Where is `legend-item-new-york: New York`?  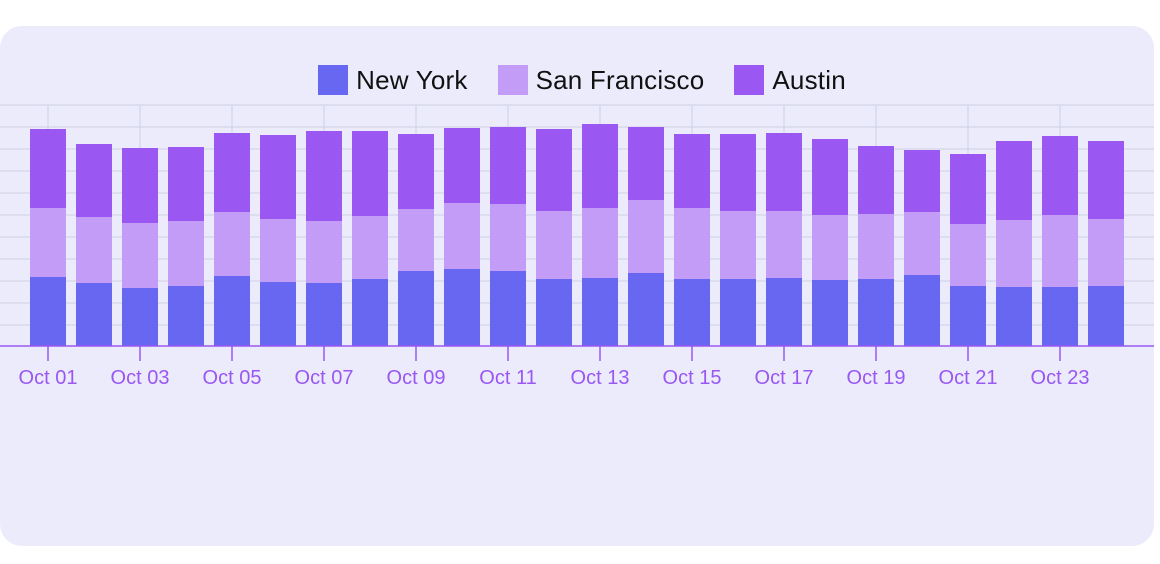 legend-item-new-york: New York is located at coordinates (392, 80).